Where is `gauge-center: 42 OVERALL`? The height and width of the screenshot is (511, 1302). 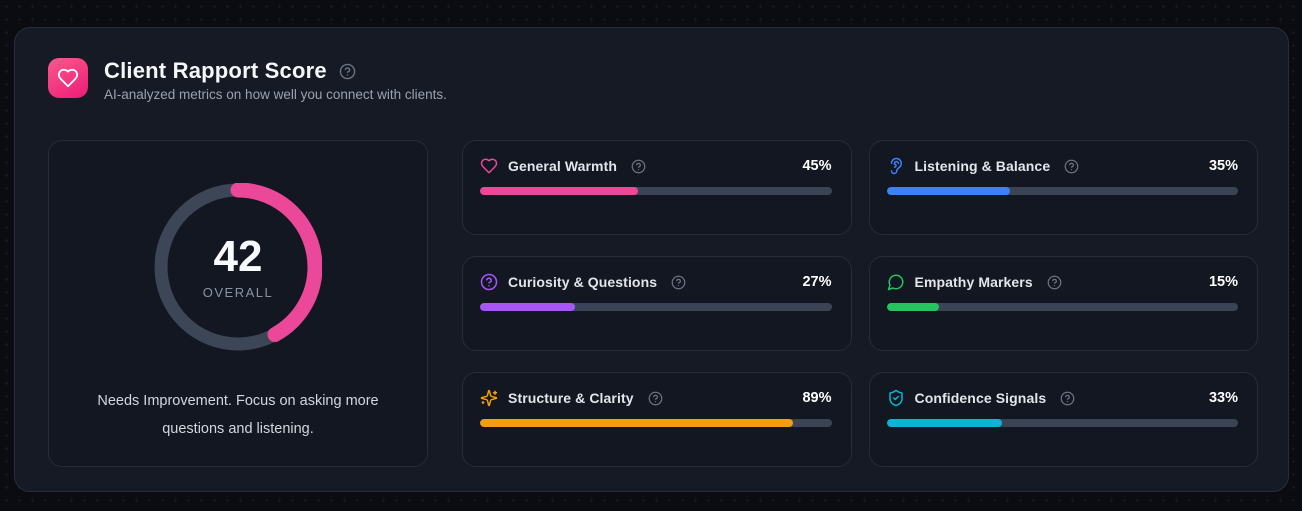 gauge-center: 42 OVERALL is located at coordinates (238, 267).